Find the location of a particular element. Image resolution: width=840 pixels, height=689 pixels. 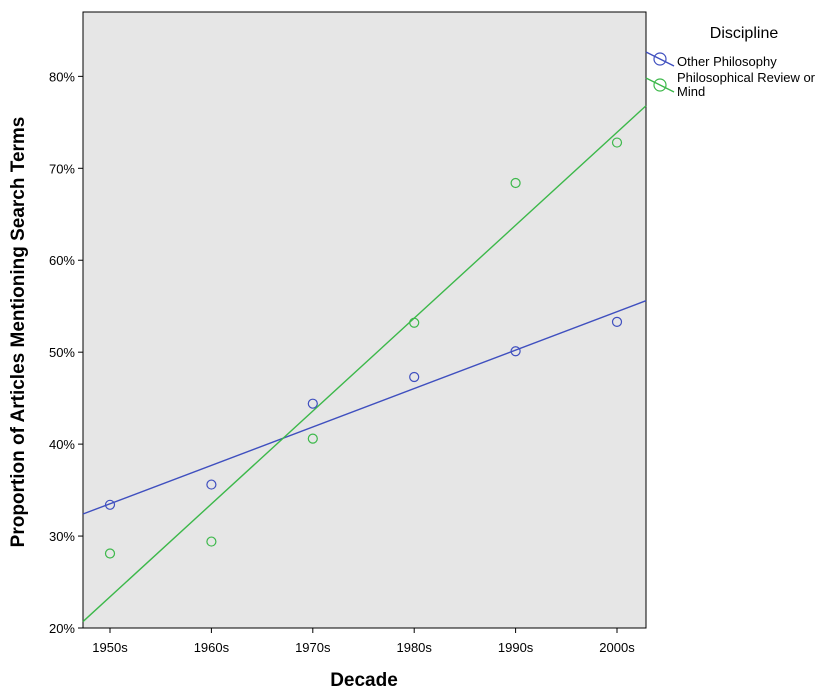

legend-label: Other Philosophy is located at coordinates (727, 61).